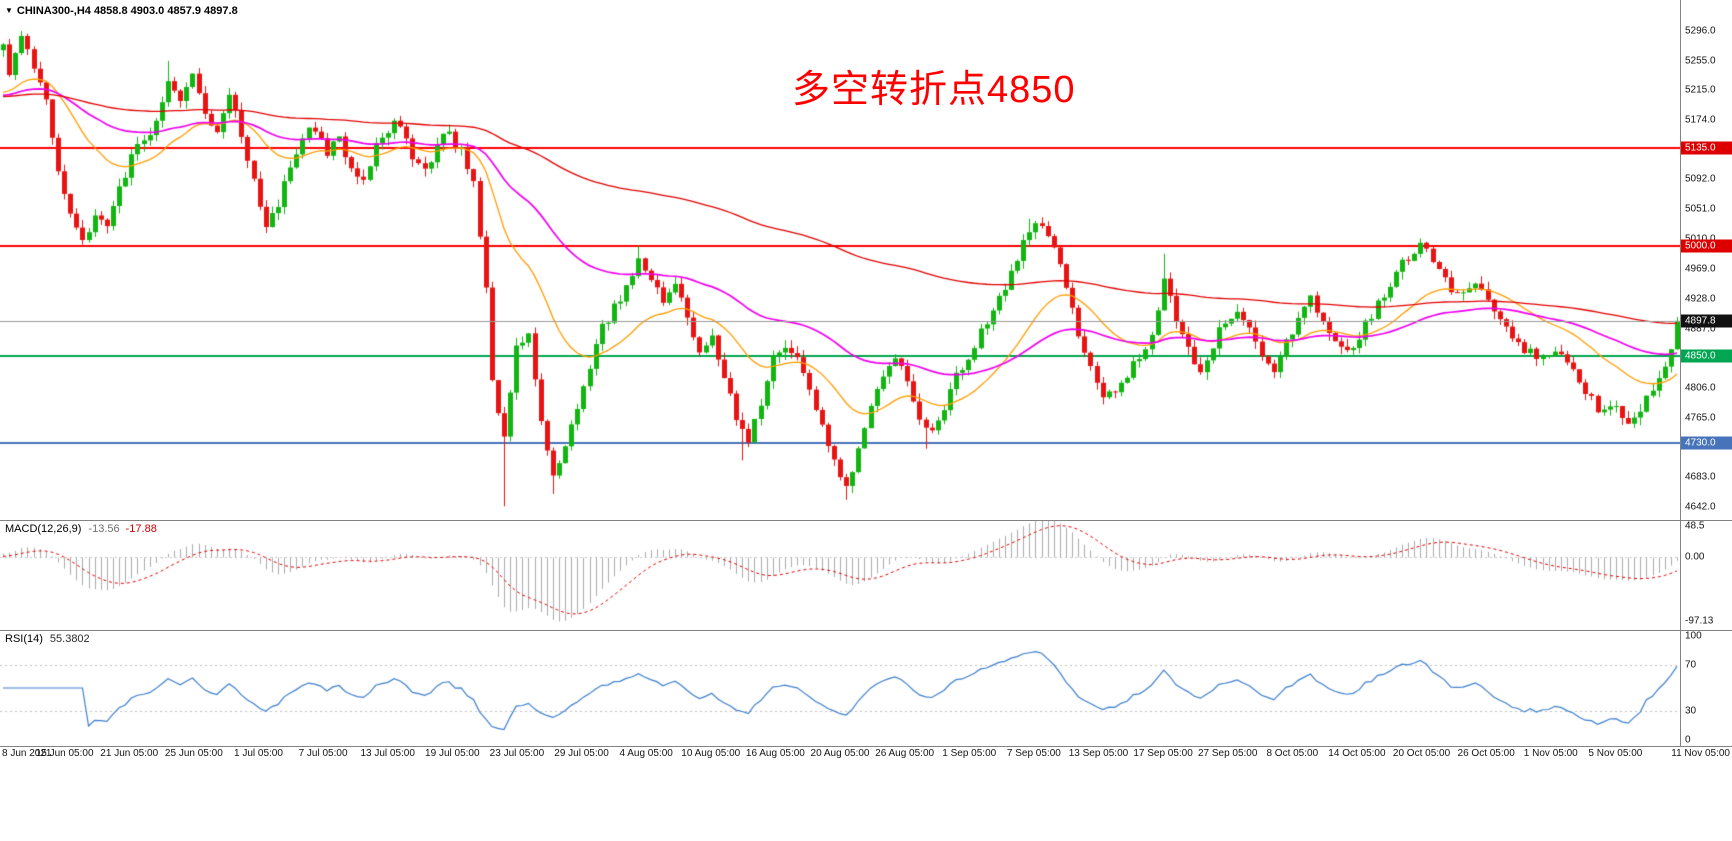 The width and height of the screenshot is (1732, 841). Describe the element at coordinates (1691, 711) in the screenshot. I see `rsi-axis-tick: 30` at that location.